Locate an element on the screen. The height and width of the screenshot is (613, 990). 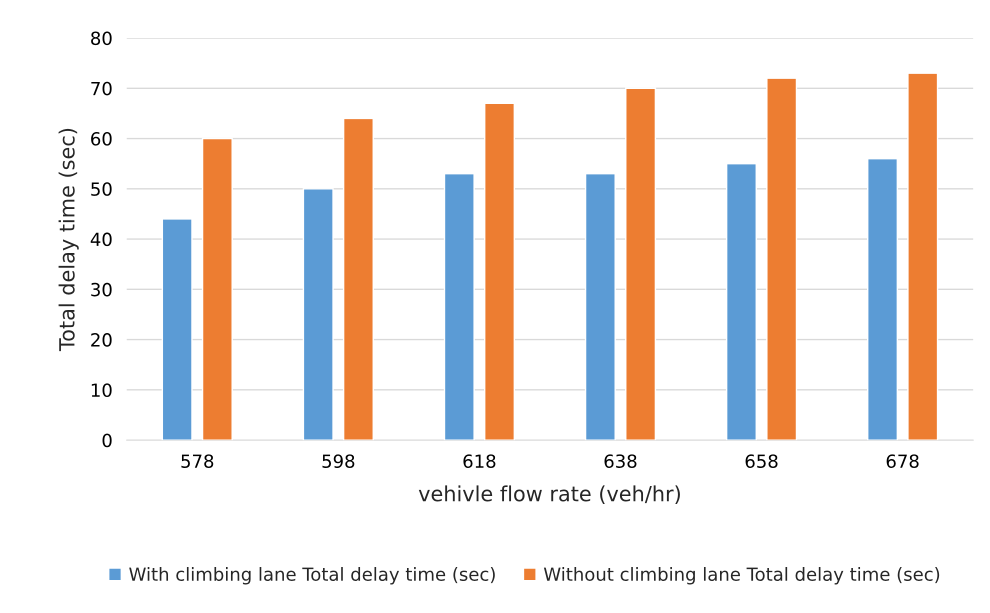
legend-label: Without climbing lane Total delay time (sec) is located at coordinates (742, 575).